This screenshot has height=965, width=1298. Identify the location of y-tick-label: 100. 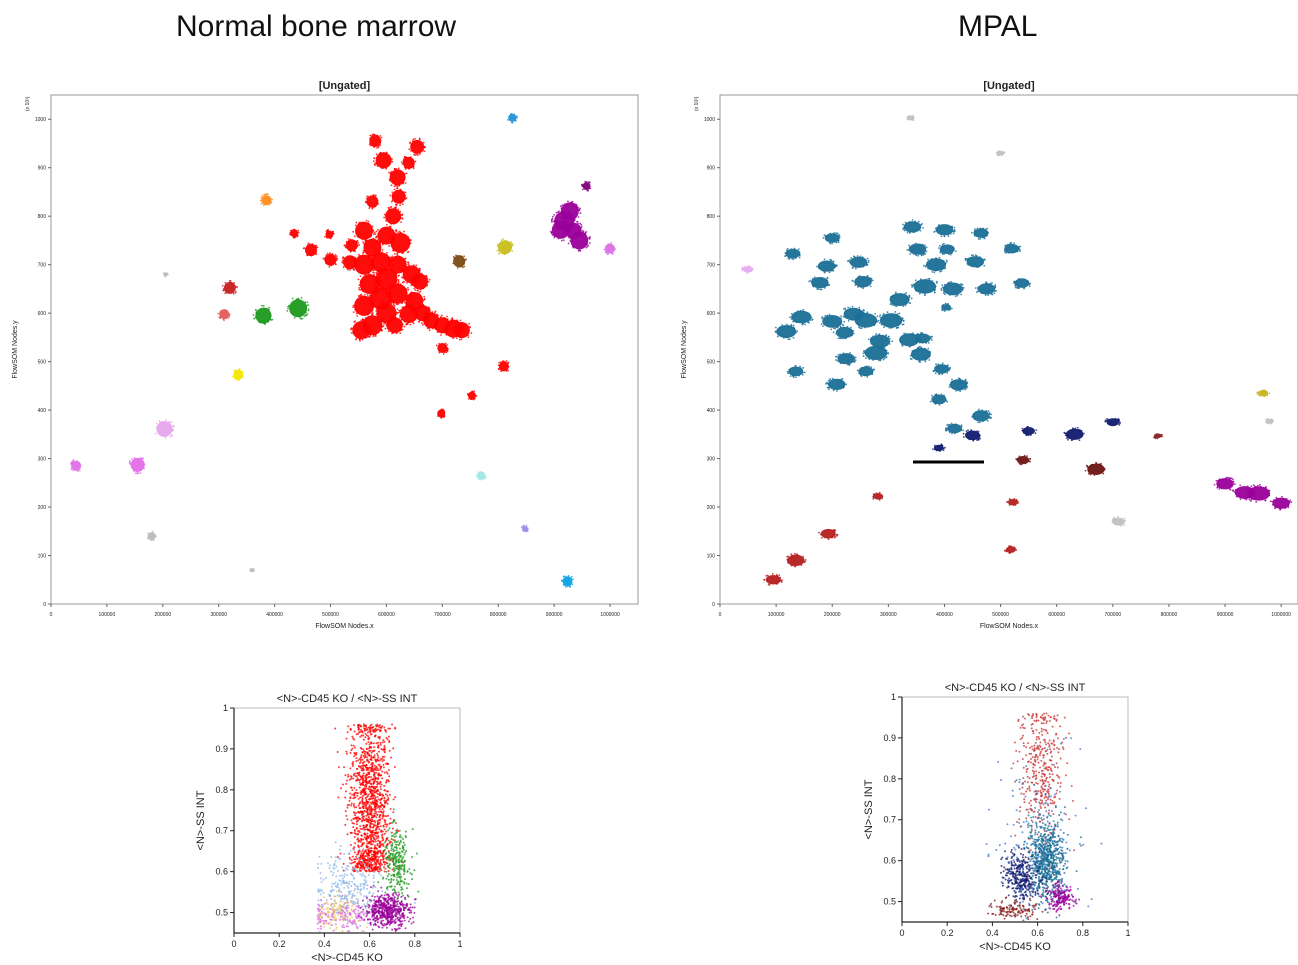
(711, 557).